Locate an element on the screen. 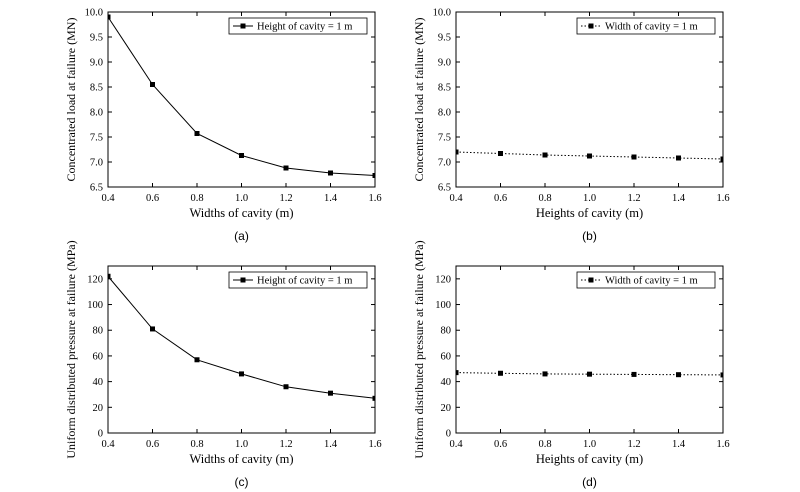 Image resolution: width=800 pixels, height=492 pixels. panel-label: (c) is located at coordinates (242, 482).